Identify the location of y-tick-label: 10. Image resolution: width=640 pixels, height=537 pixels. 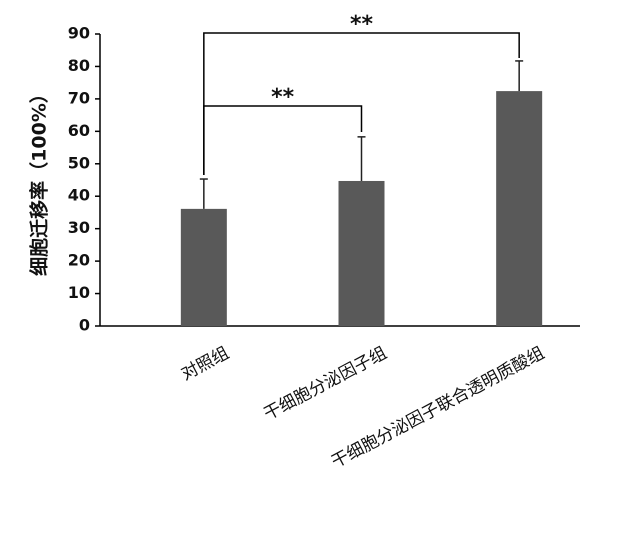
(79, 292).